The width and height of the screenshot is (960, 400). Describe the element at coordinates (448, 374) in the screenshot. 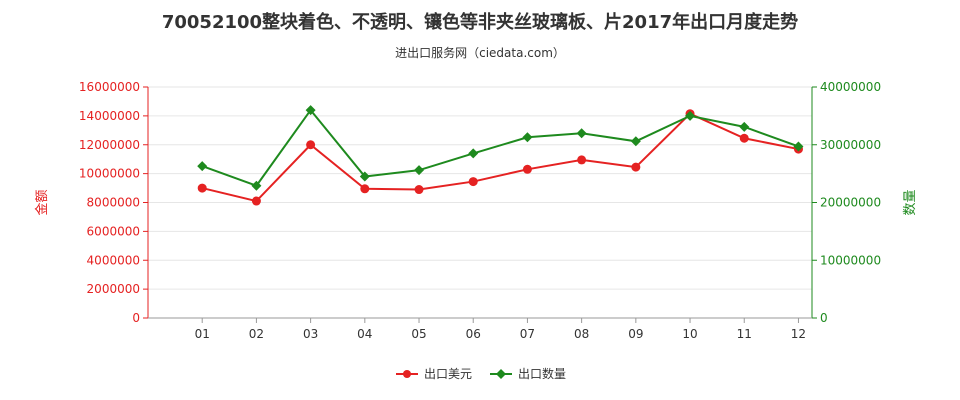

I see `legend-label: 出口美元` at that location.